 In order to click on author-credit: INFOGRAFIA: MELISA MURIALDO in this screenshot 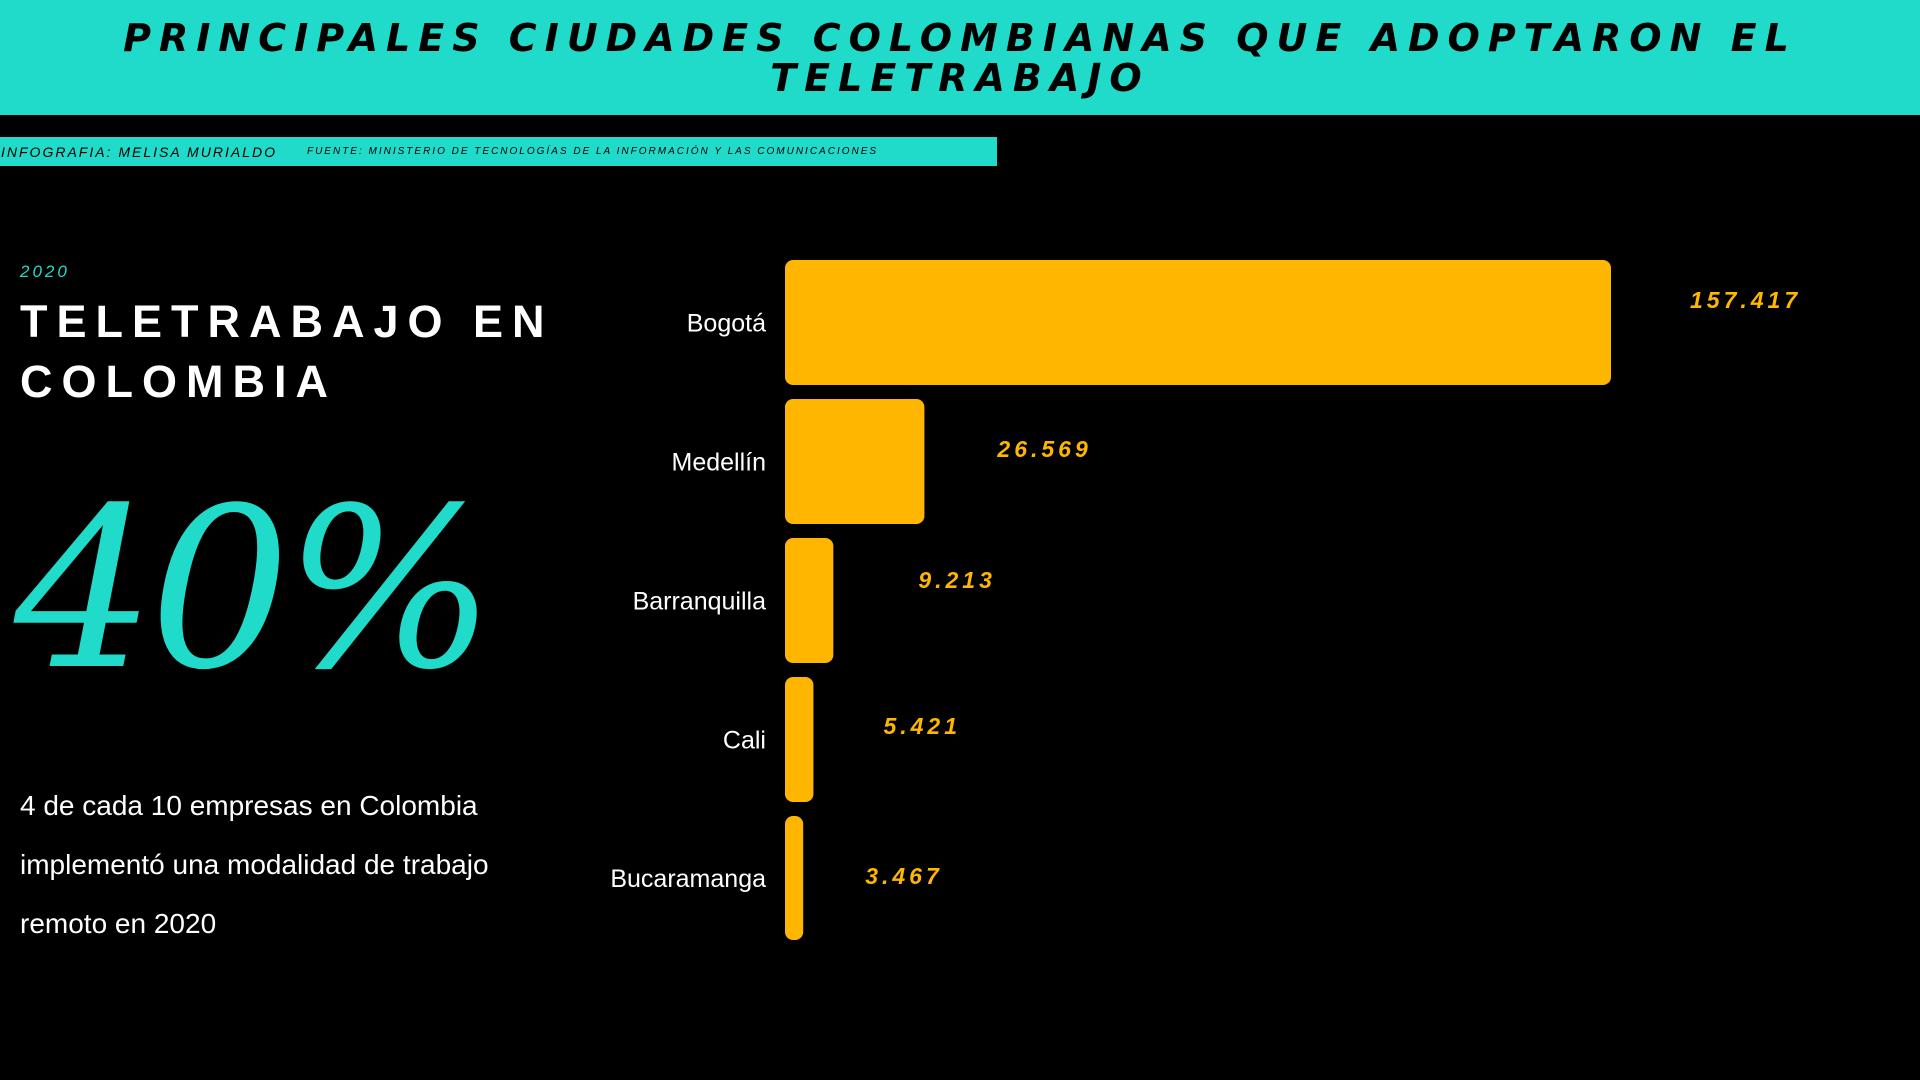, I will do `click(139, 151)`.